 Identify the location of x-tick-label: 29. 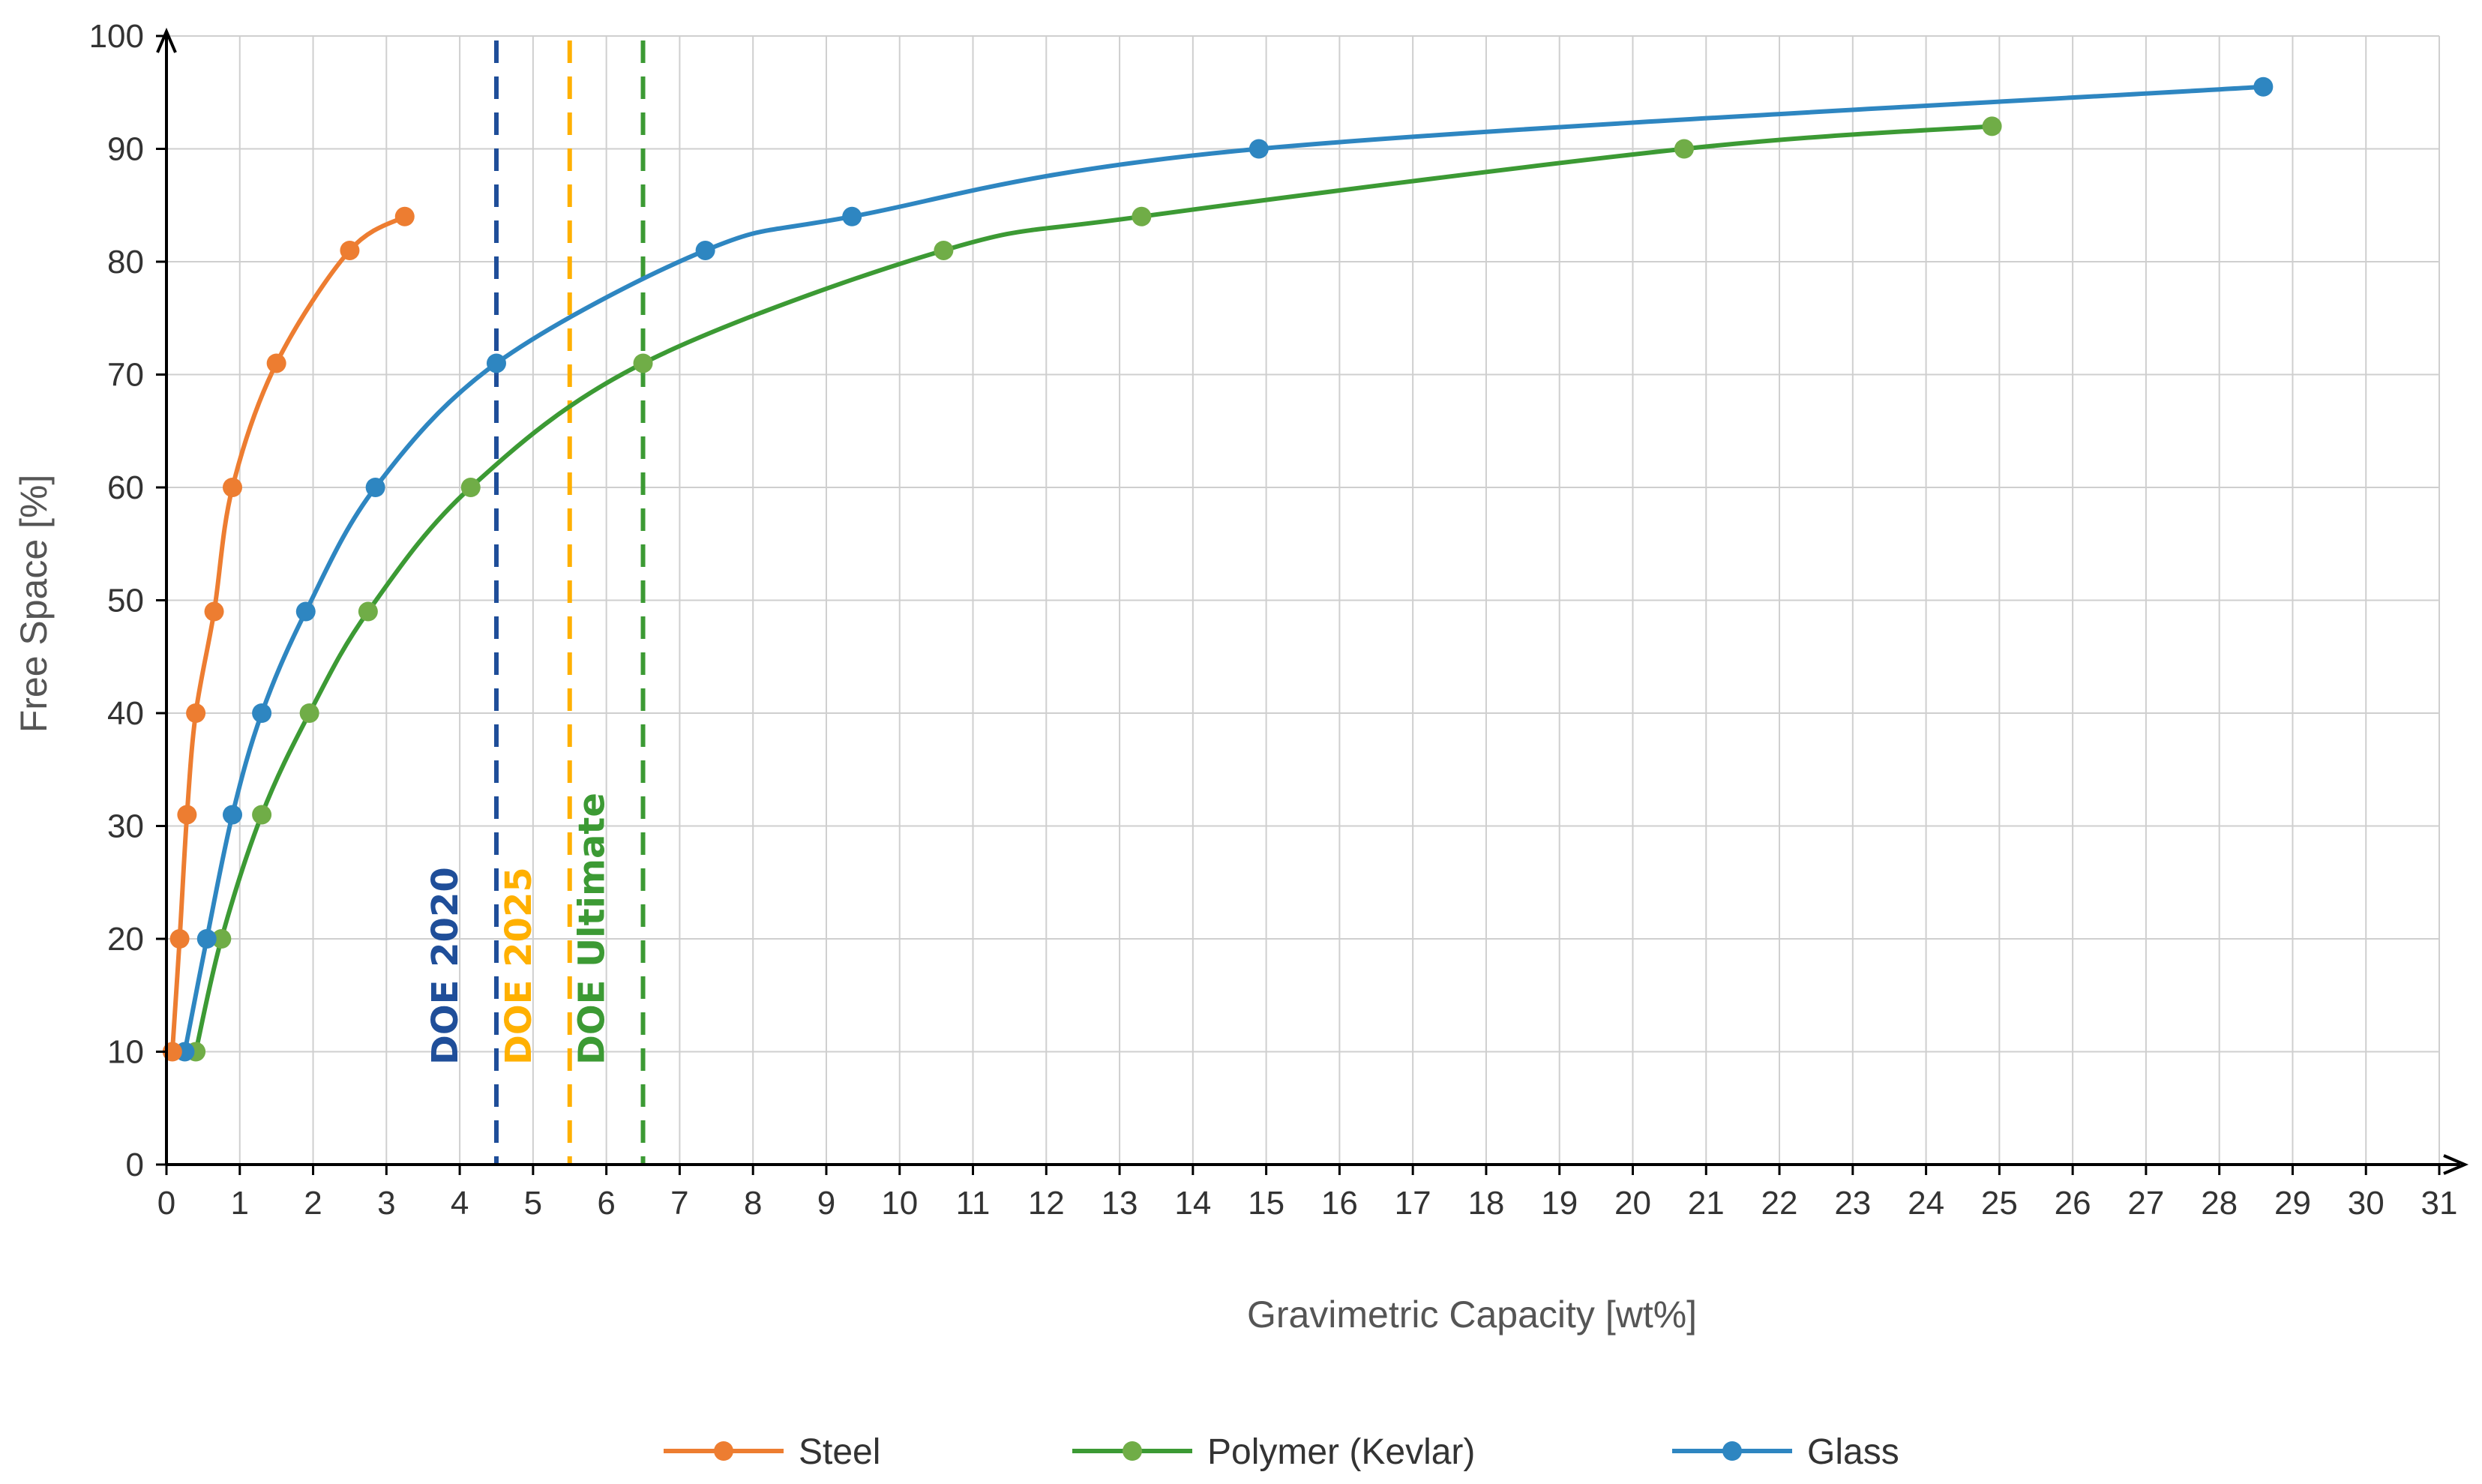
(2292, 1203).